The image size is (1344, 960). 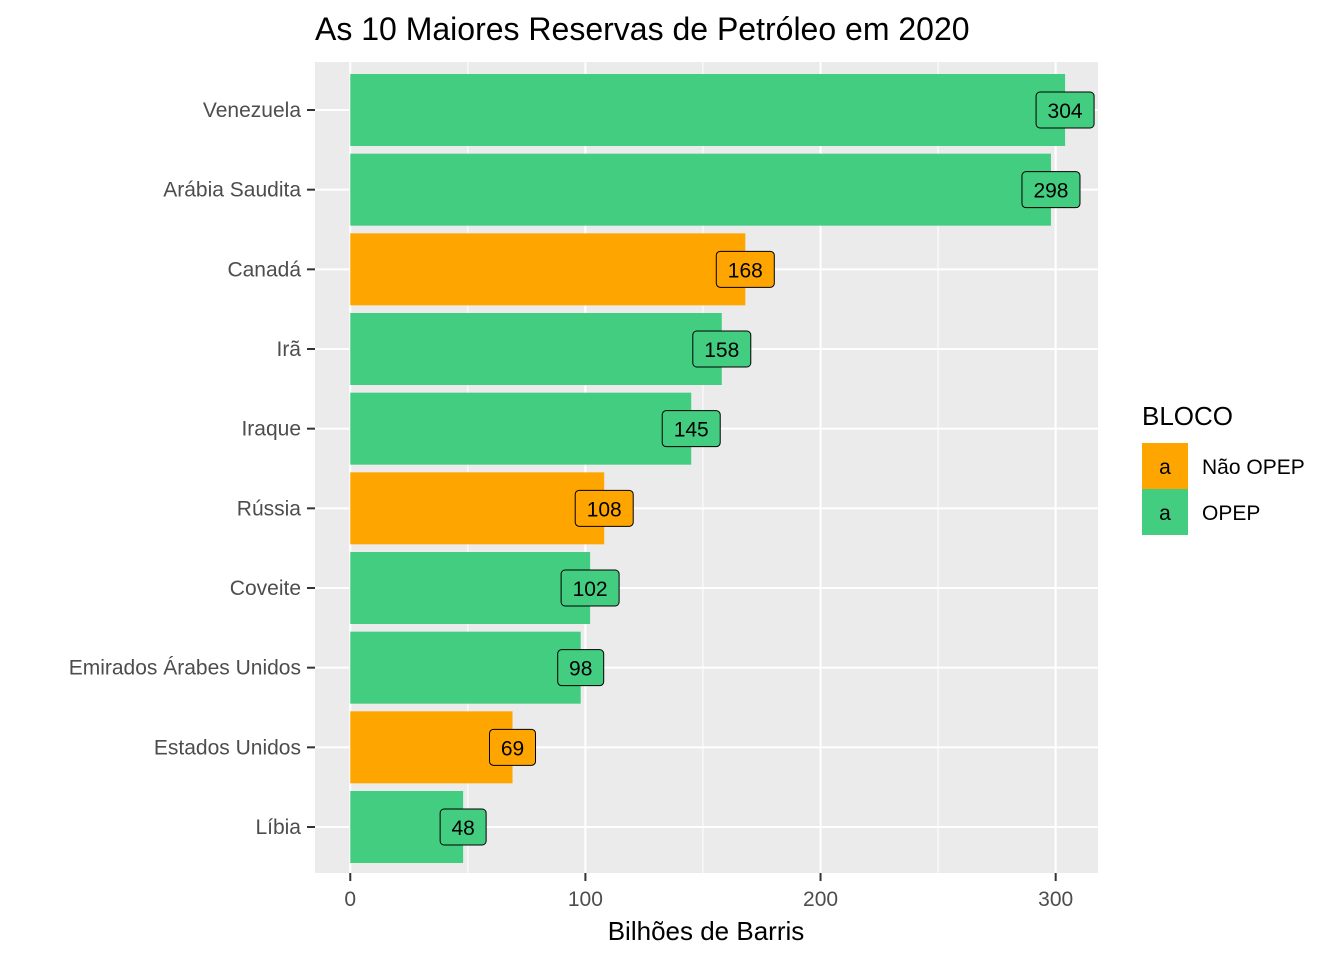 I want to click on category-label: Irã, so click(x=288, y=349).